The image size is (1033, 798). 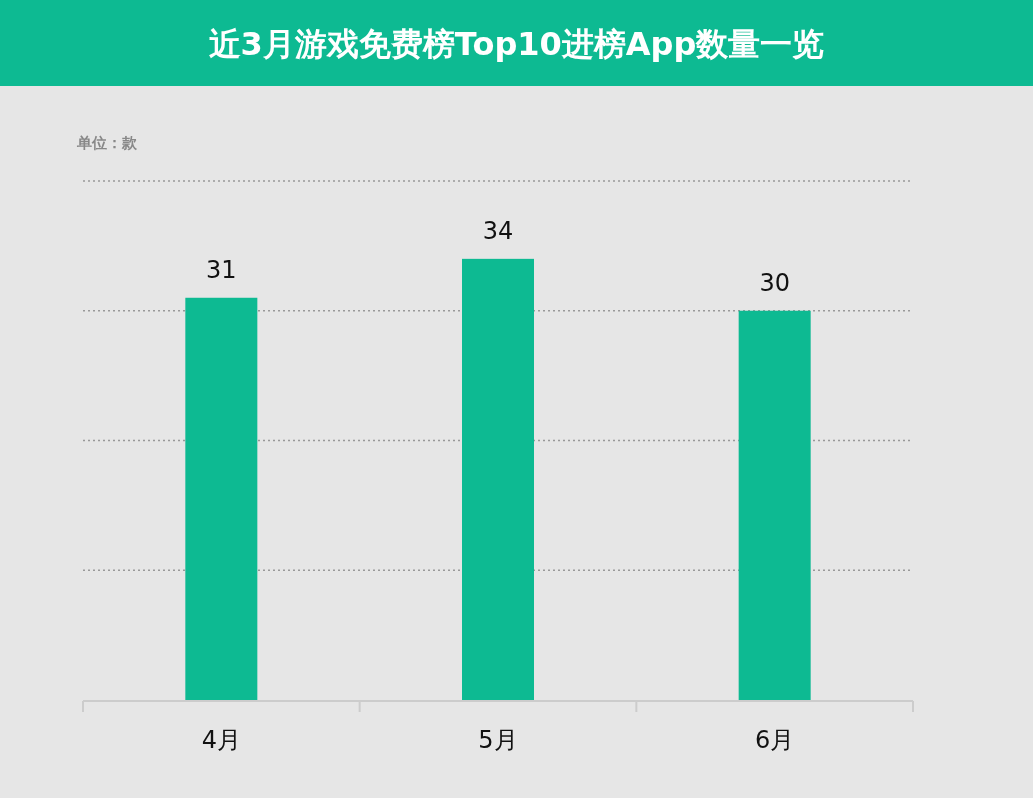 What do you see at coordinates (221, 269) in the screenshot?
I see `data-label: 31` at bounding box center [221, 269].